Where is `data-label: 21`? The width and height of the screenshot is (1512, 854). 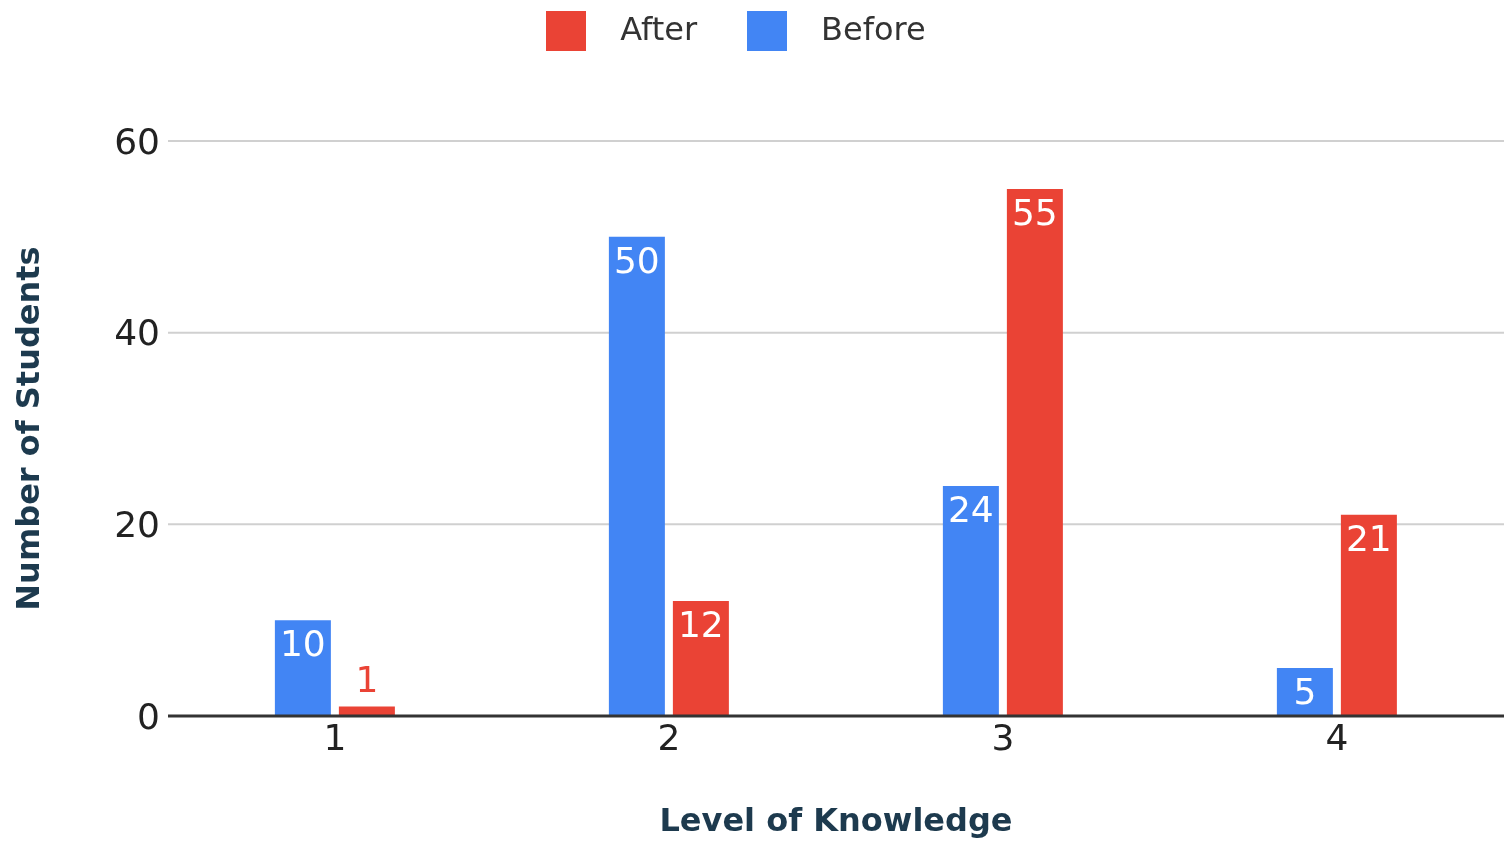
data-label: 21 is located at coordinates (1368, 538).